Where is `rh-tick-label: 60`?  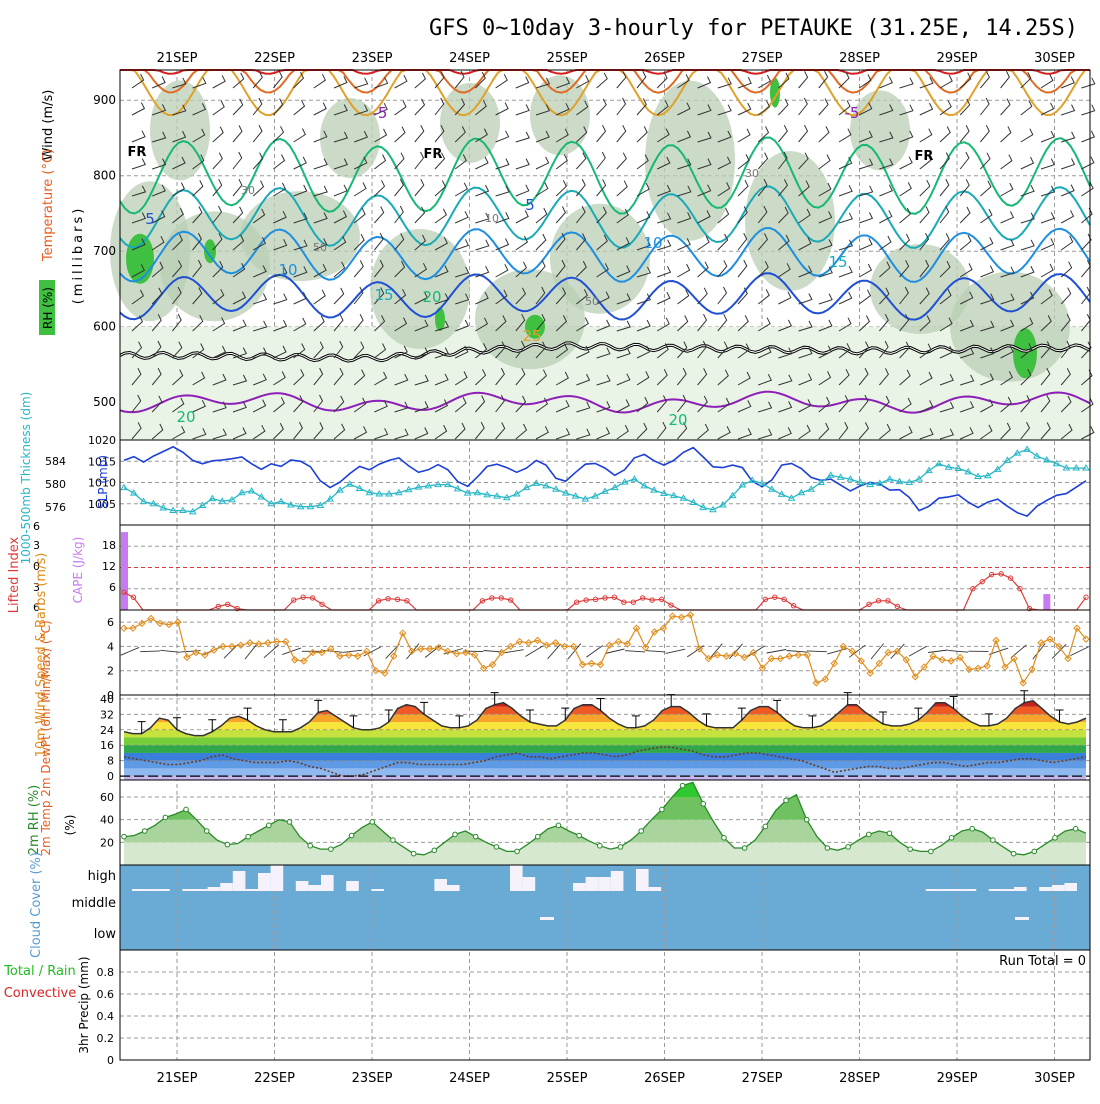 rh-tick-label: 60 is located at coordinates (107, 797).